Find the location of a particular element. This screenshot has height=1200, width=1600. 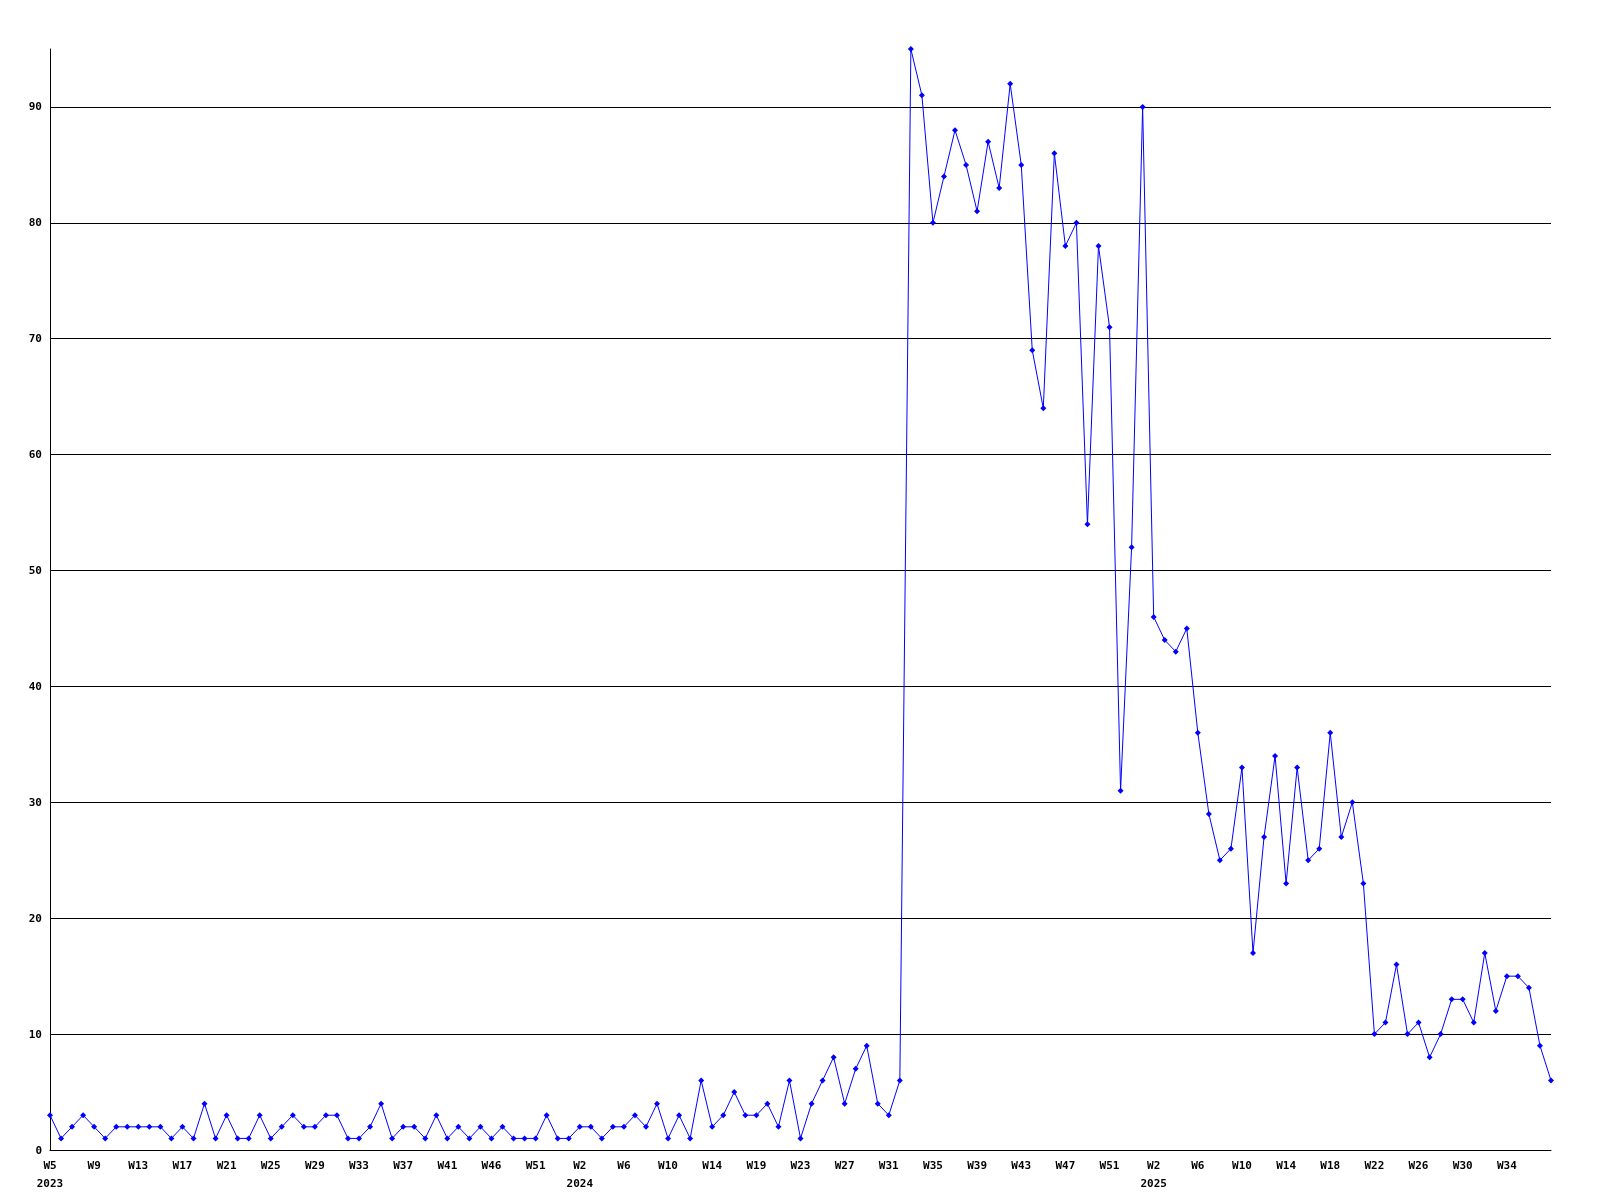

x-tick-label: W21 is located at coordinates (226, 1165).